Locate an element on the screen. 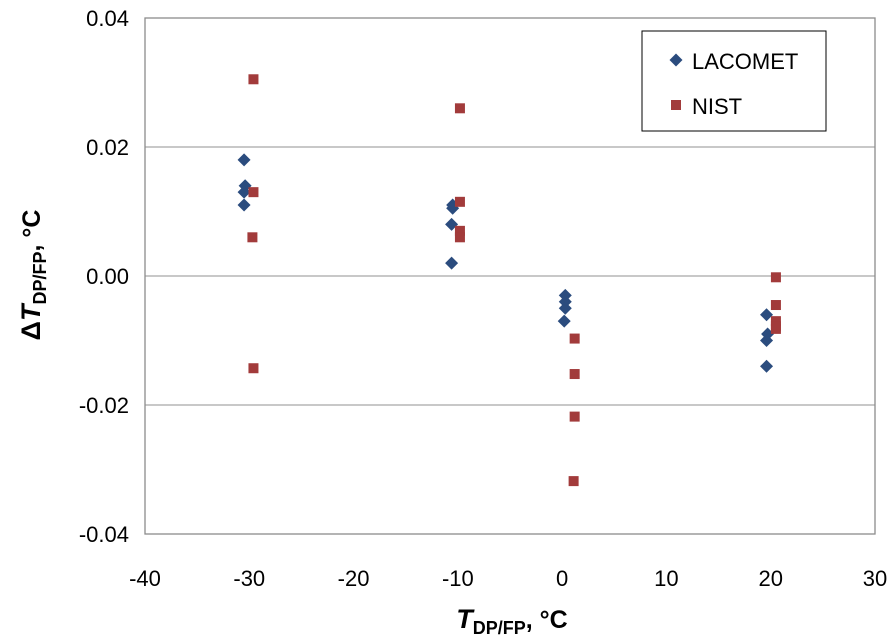 This screenshot has height=641, width=896. x-tick-label: -20 is located at coordinates (354, 578).